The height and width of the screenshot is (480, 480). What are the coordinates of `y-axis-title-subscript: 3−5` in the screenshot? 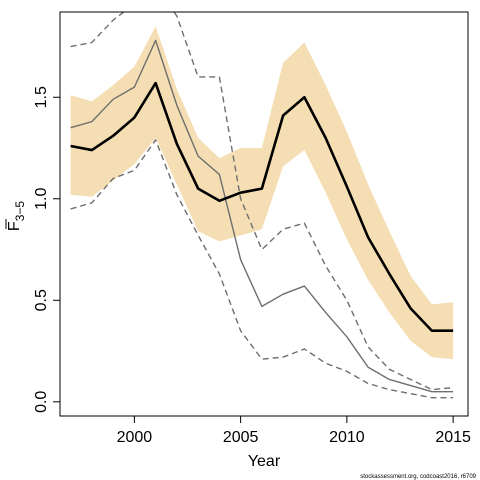 It's located at (20, 211).